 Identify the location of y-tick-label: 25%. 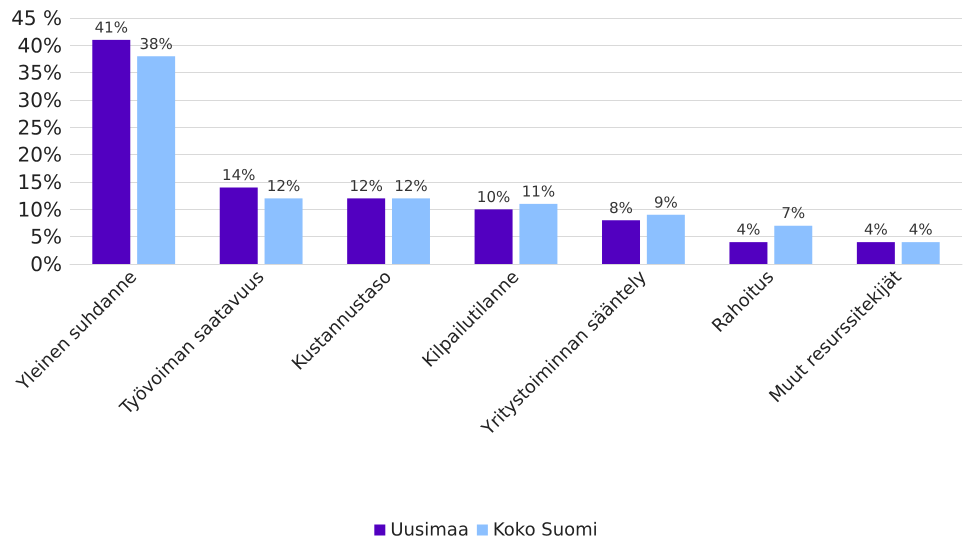
(40, 127).